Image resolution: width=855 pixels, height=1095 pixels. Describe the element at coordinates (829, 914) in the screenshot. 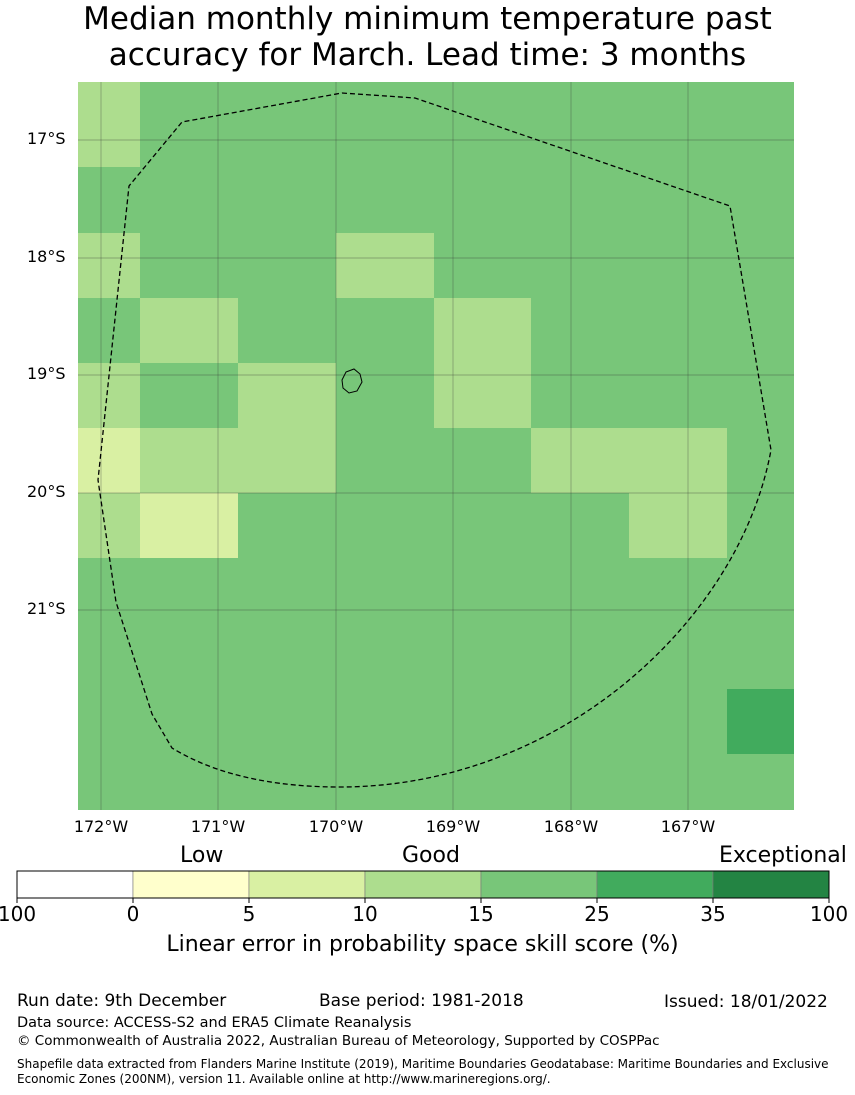

I see `colorbar-tick: 100` at that location.